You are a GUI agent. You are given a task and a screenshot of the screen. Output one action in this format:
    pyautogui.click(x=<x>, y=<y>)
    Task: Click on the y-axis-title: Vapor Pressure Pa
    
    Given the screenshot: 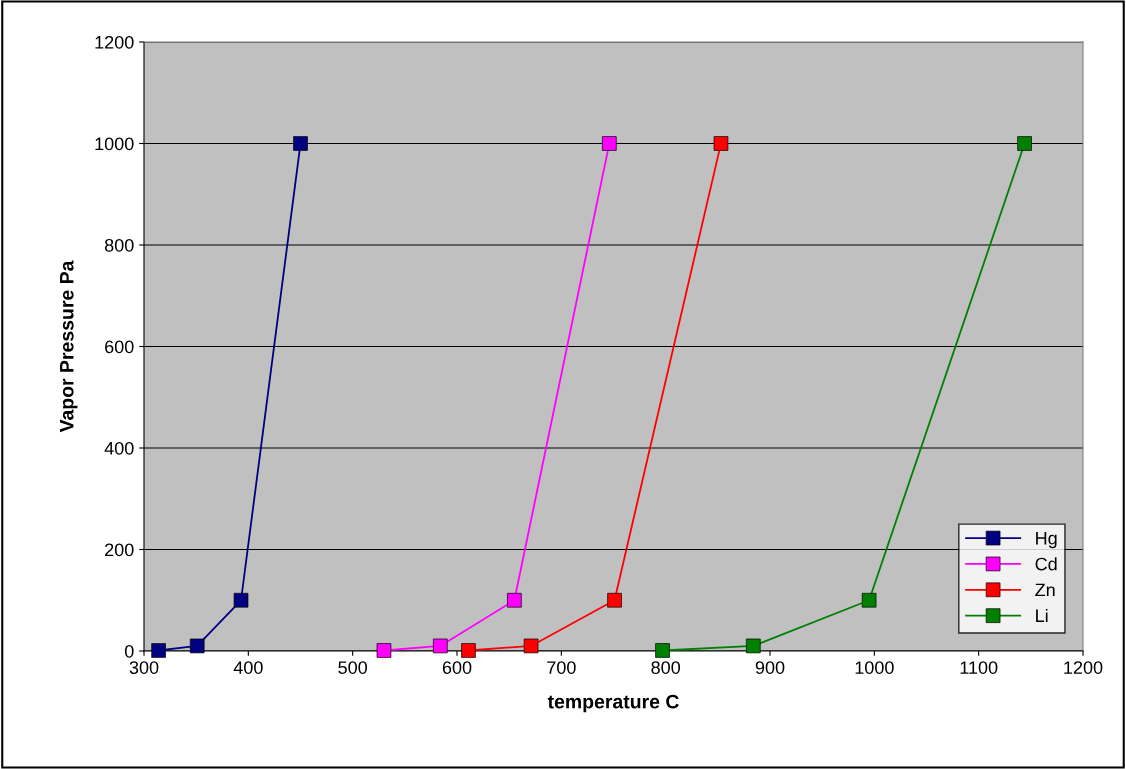 What is the action you would take?
    pyautogui.click(x=69, y=346)
    